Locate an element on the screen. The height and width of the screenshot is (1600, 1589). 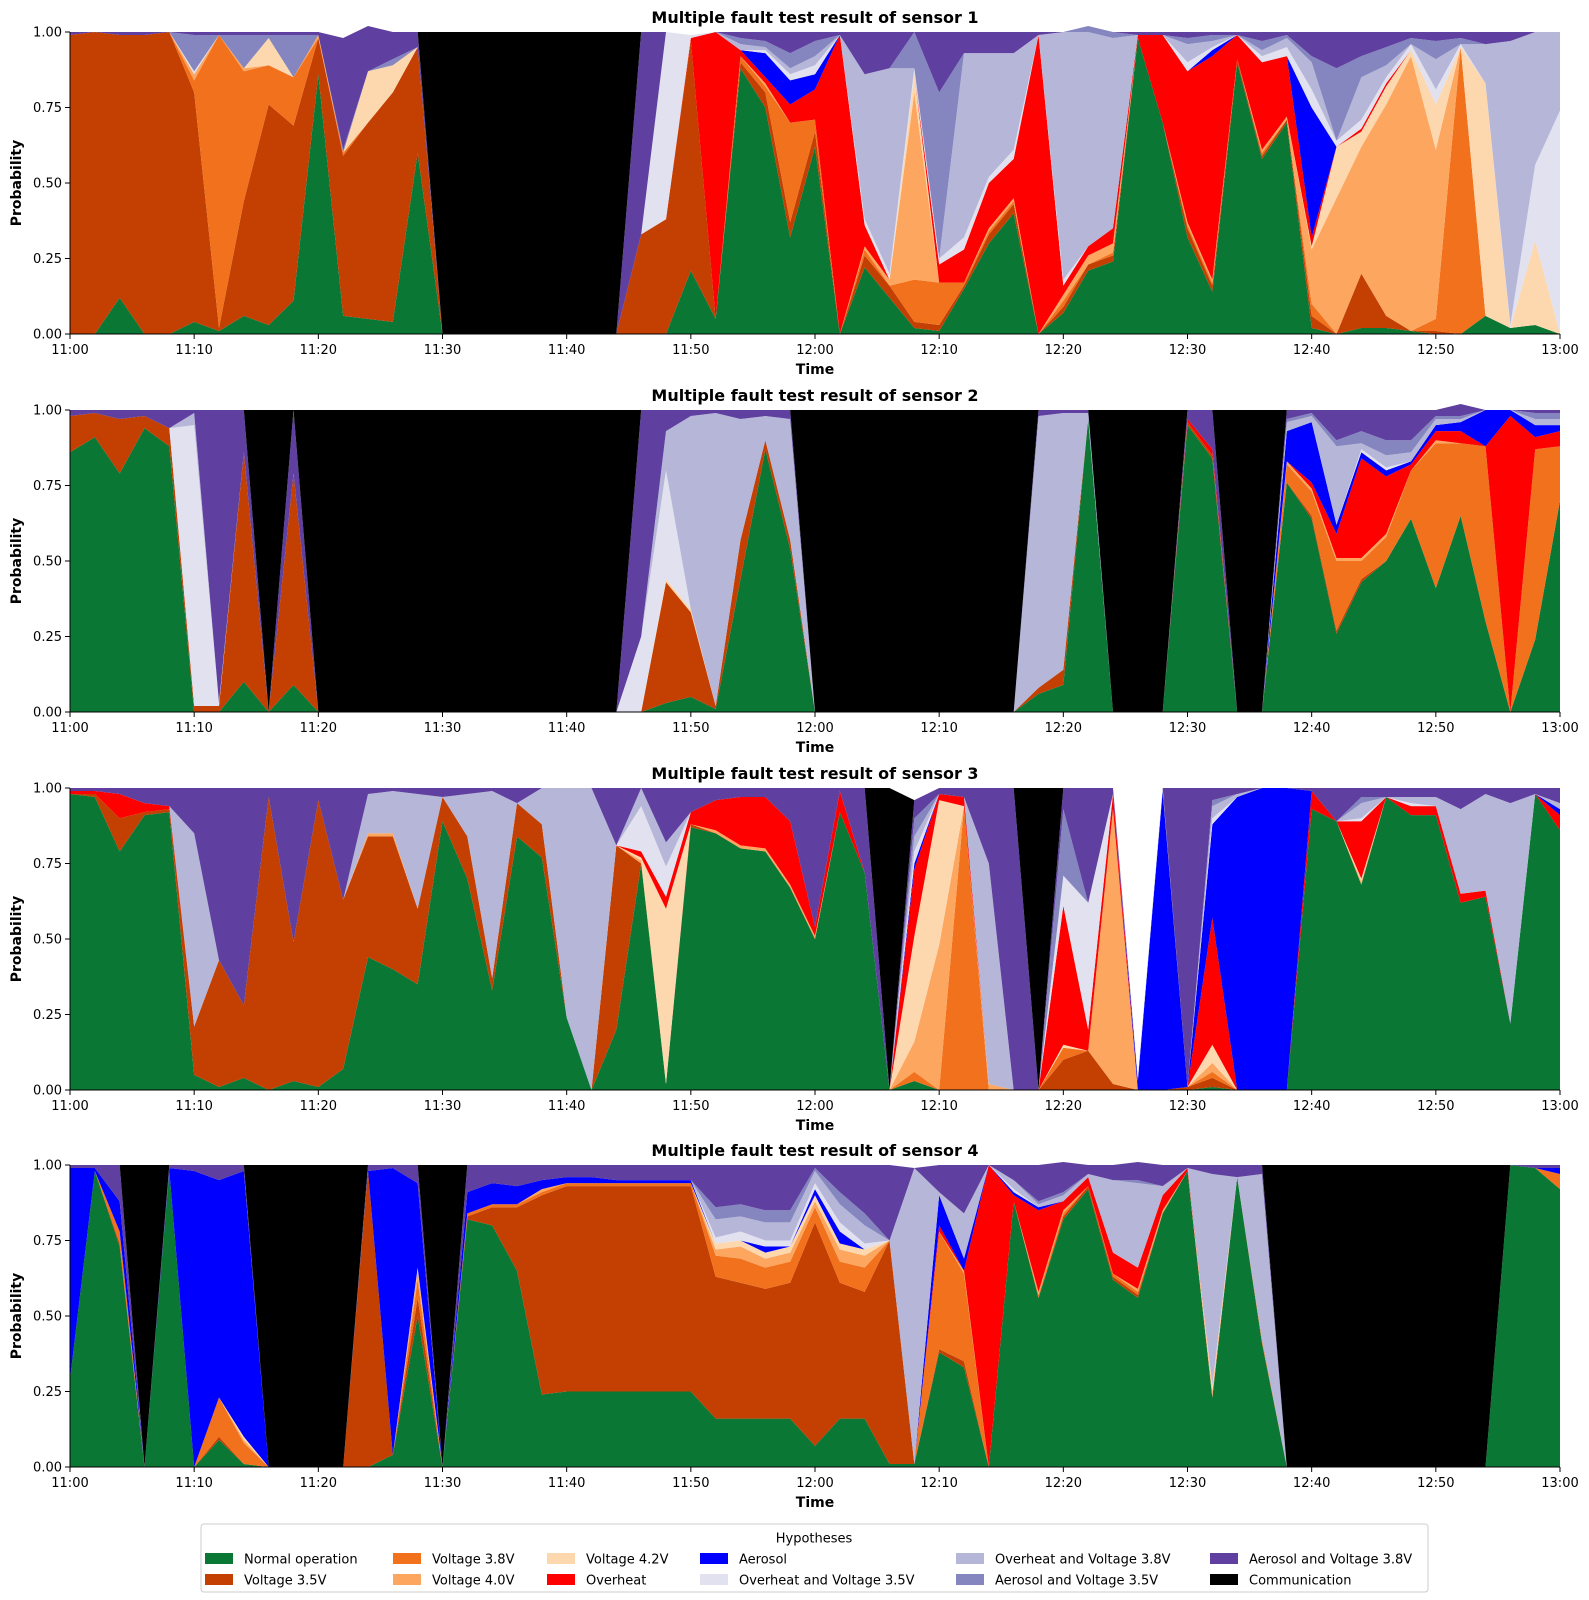
legend-label: Aerosol is located at coordinates (763, 1560).